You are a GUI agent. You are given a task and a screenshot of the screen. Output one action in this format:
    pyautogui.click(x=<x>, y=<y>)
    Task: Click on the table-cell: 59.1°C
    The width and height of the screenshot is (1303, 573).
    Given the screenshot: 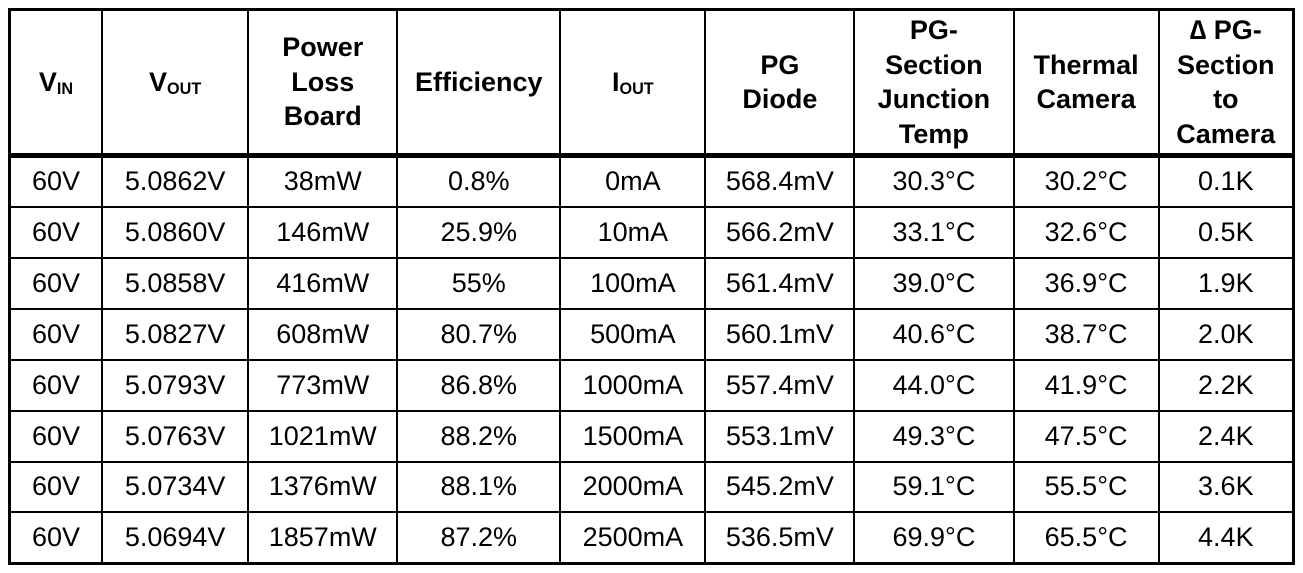 What is the action you would take?
    pyautogui.click(x=934, y=487)
    